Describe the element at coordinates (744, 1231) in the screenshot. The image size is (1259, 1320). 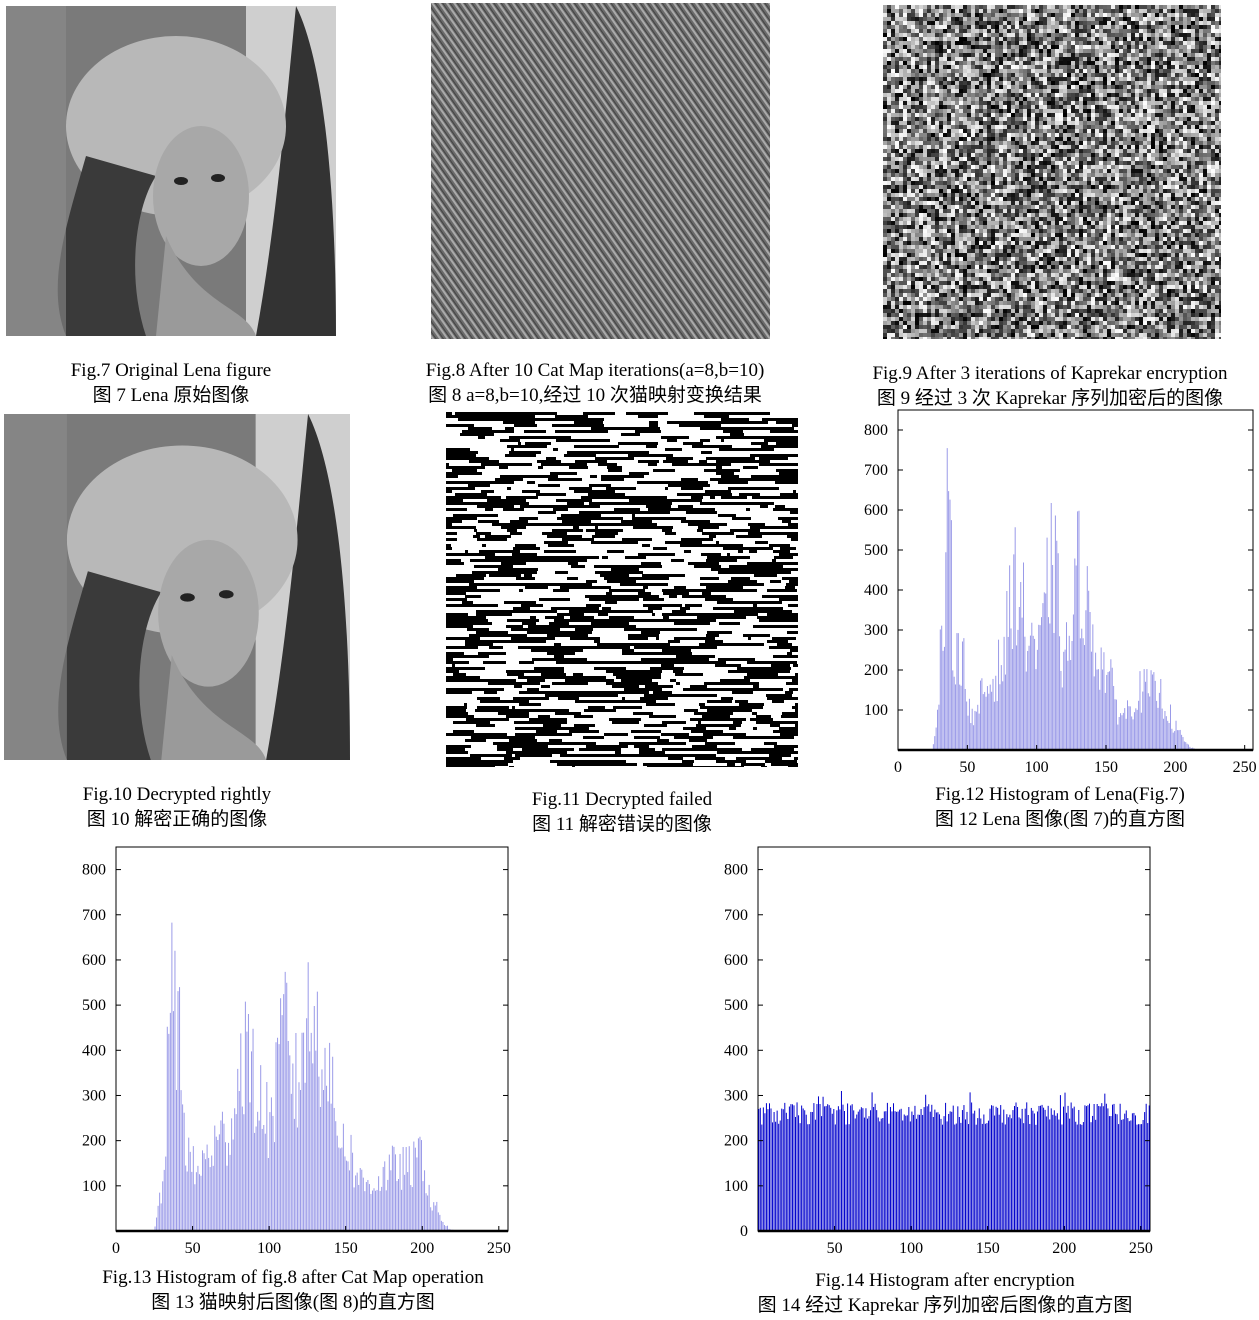
I see `y-tick-label: 0` at that location.